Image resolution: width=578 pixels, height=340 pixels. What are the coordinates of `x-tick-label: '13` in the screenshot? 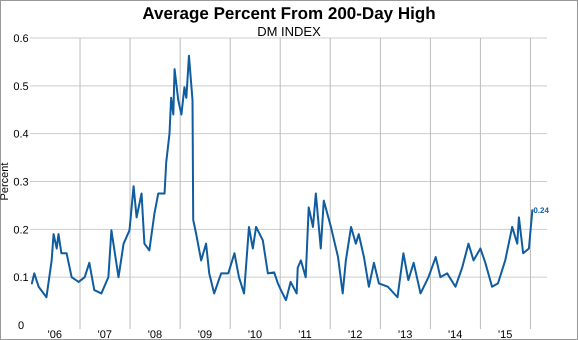 It's located at (405, 334).